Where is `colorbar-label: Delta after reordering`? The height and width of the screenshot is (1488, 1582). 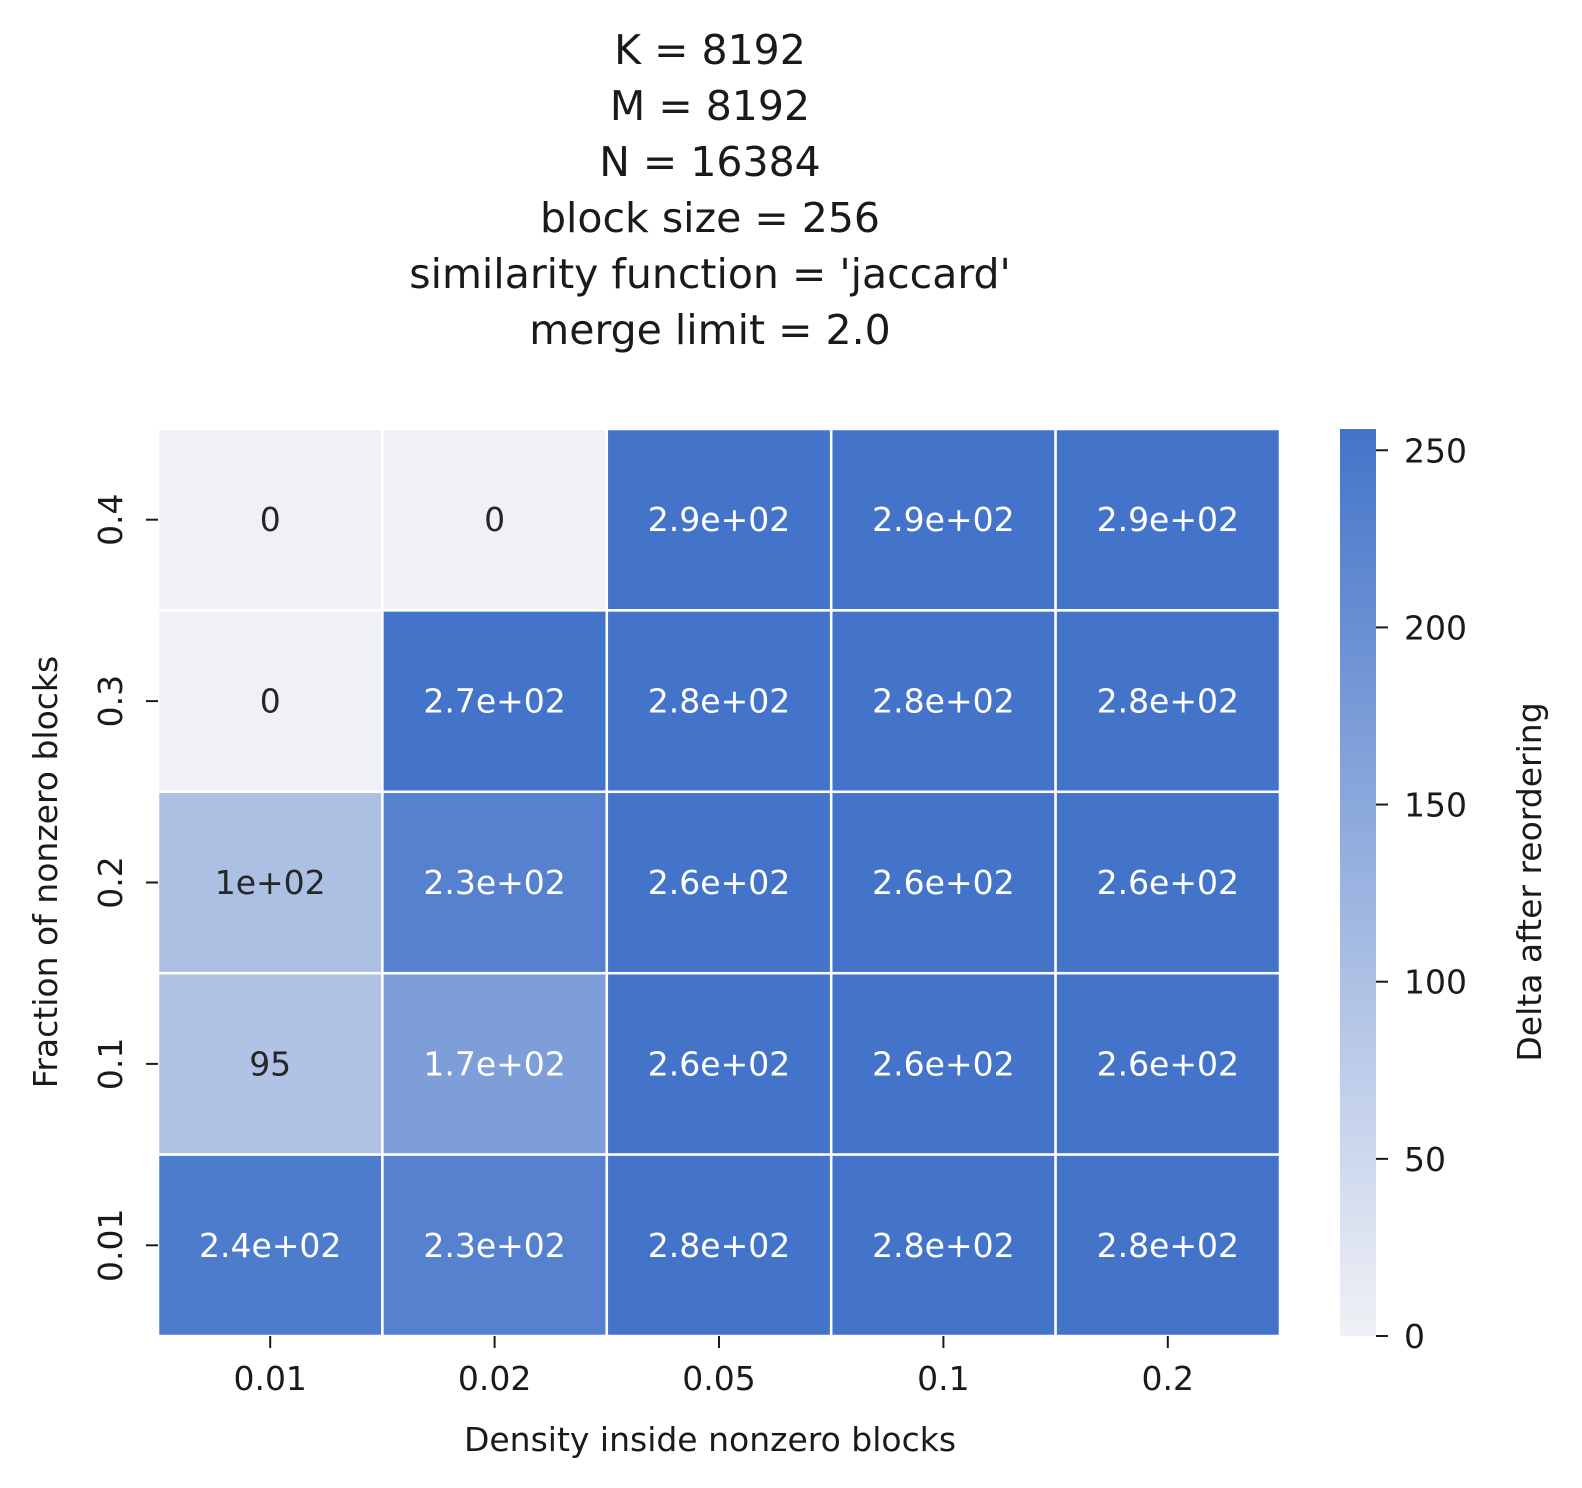 colorbar-label: Delta after reordering is located at coordinates (1529, 881).